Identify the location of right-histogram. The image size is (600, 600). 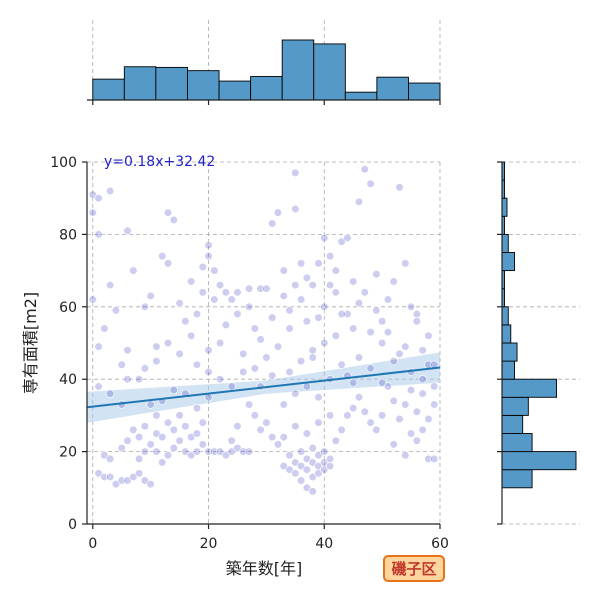
(539, 325).